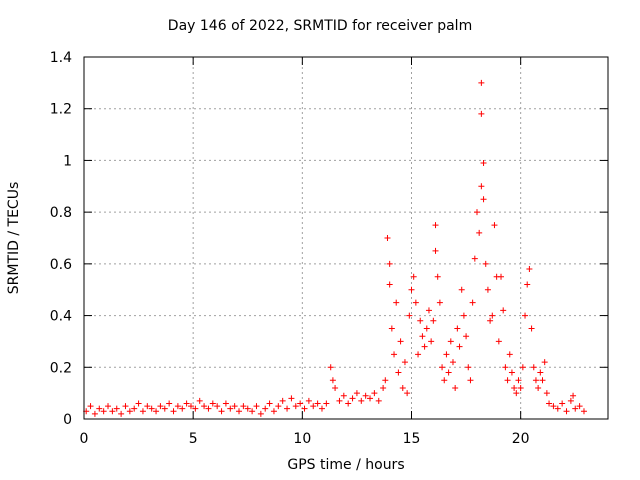 This screenshot has width=640, height=480. I want to click on x-tick-label: 5, so click(193, 439).